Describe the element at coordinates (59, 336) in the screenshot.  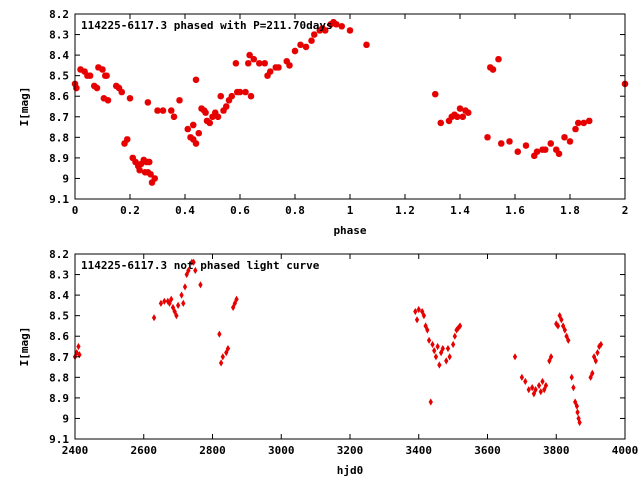
I see `unphased-y-tick-label: 8.6` at that location.